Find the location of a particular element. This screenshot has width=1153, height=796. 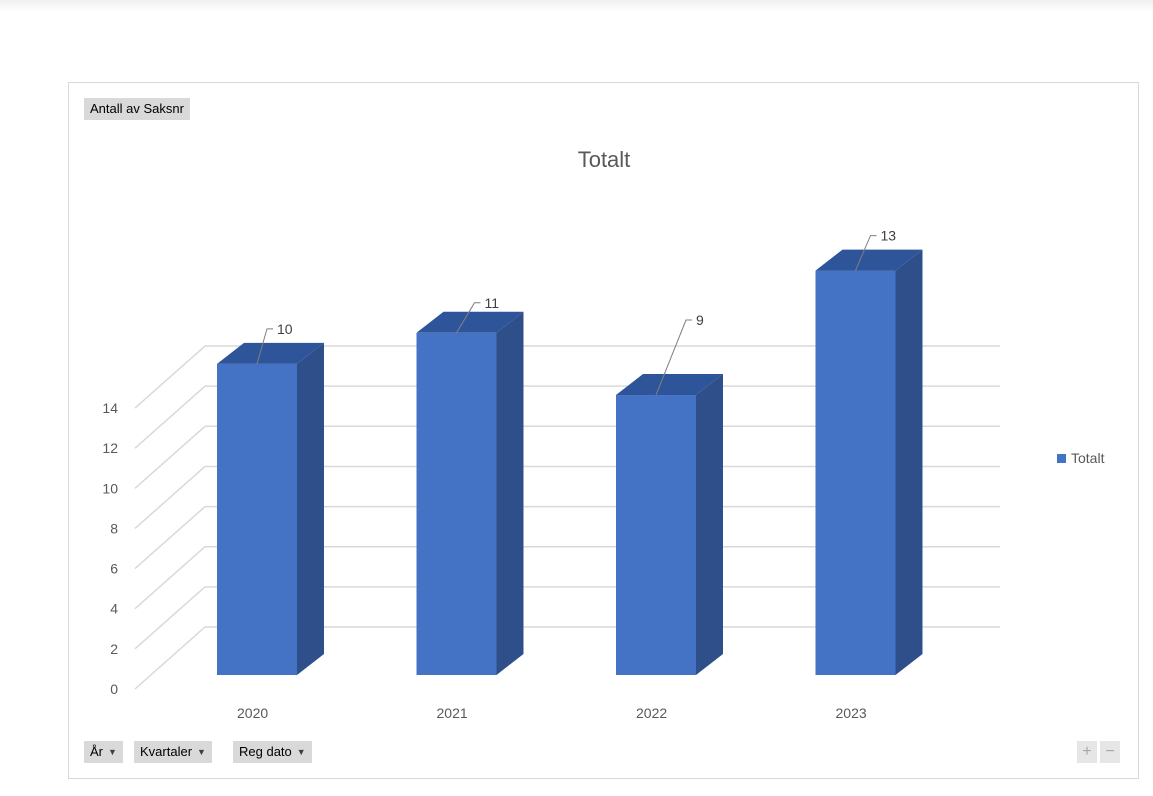

axis-field-button-reg-date: Reg dato ▼ is located at coordinates (272, 752).